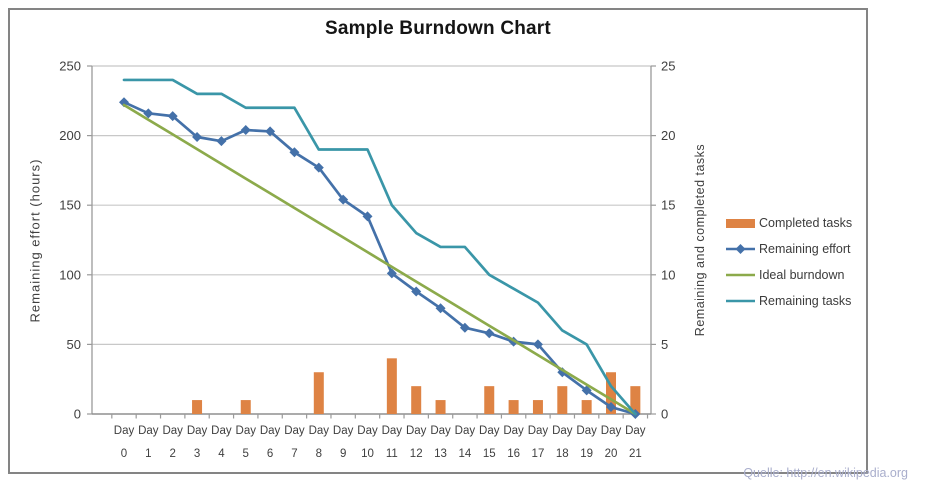 The height and width of the screenshot is (492, 926). What do you see at coordinates (319, 454) in the screenshot?
I see `x-axis-label: 8` at bounding box center [319, 454].